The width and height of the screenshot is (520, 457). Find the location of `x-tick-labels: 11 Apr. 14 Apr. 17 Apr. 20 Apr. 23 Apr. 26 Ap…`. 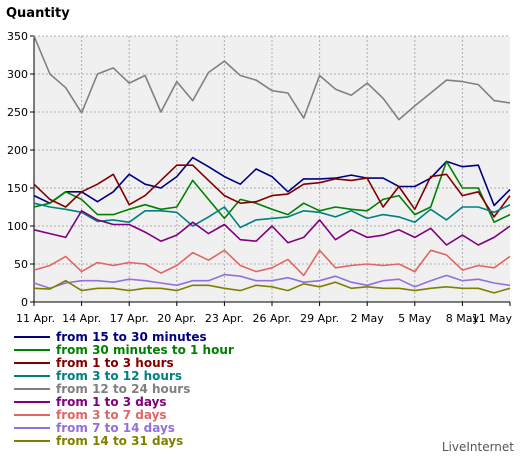

x-tick-labels: 11 Apr. 14 Apr. 17 Apr. 20 Apr. 23 Apr. 26 Ap… is located at coordinates (264, 313).